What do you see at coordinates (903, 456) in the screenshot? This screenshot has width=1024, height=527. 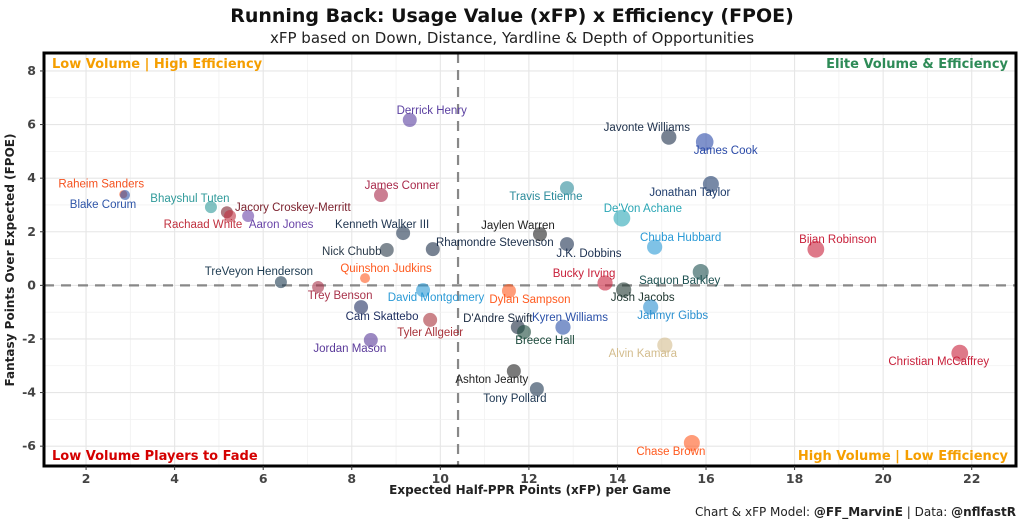 I see `quadrant-label: High Volume | Low Efficiency` at bounding box center [903, 456].